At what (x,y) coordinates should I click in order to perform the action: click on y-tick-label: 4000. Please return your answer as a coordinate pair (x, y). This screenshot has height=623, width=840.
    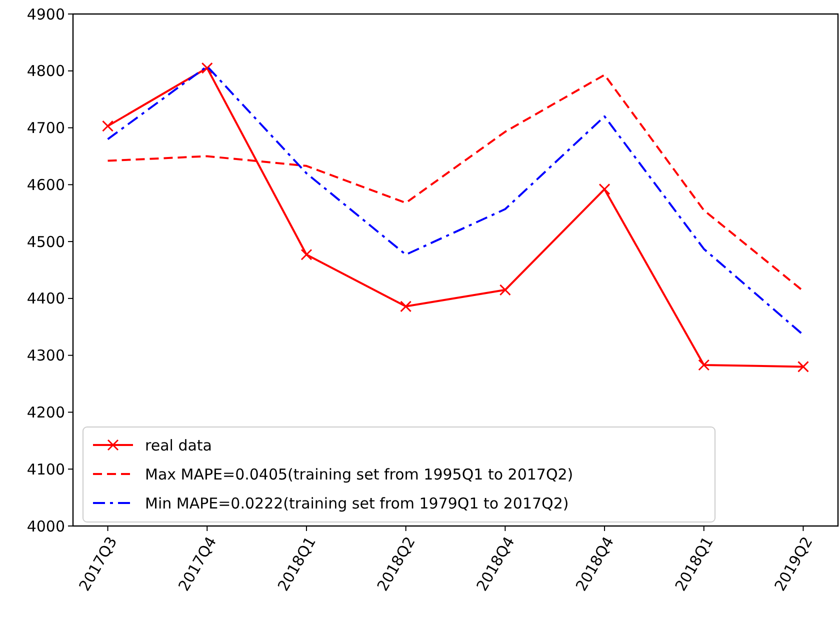
    Looking at the image, I should click on (45, 526).